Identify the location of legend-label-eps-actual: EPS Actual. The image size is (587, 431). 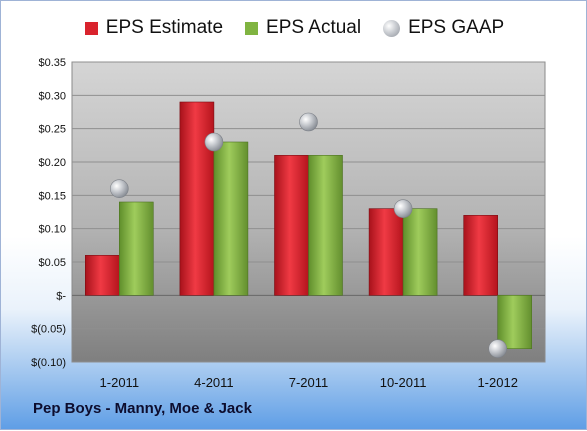
(314, 27).